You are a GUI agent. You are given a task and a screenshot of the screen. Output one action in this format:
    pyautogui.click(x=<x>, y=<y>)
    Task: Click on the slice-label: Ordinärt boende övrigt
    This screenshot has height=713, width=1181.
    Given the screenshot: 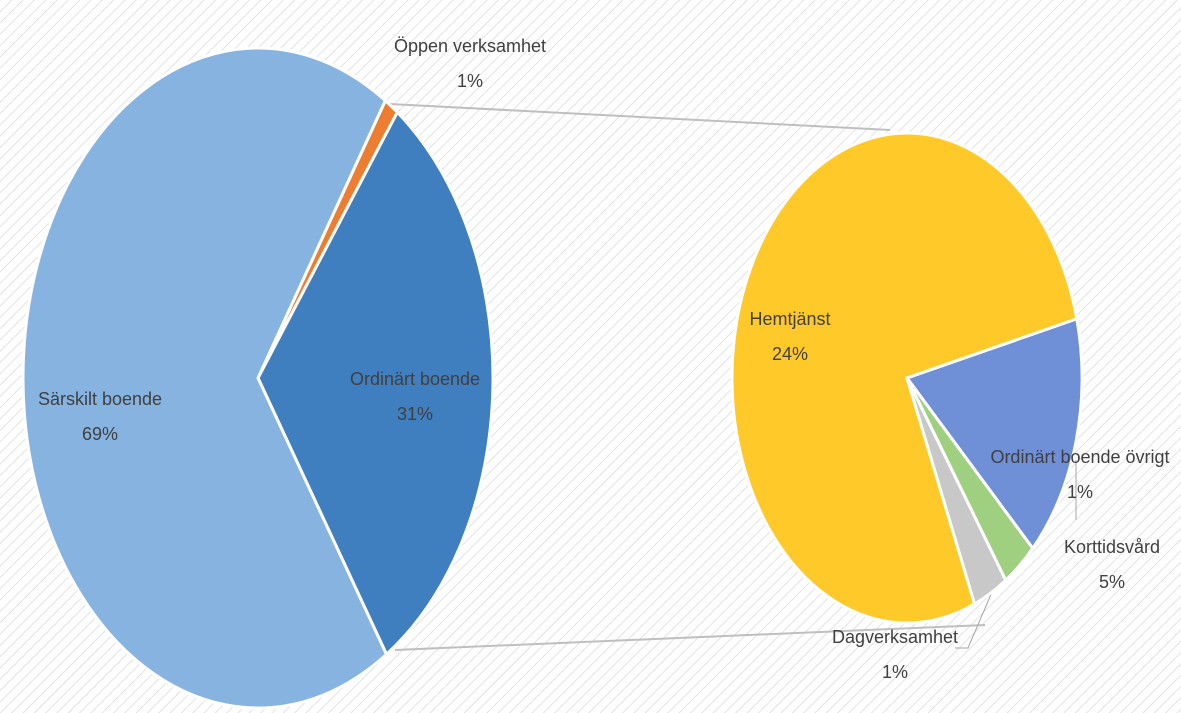 What is the action you would take?
    pyautogui.click(x=1079, y=457)
    